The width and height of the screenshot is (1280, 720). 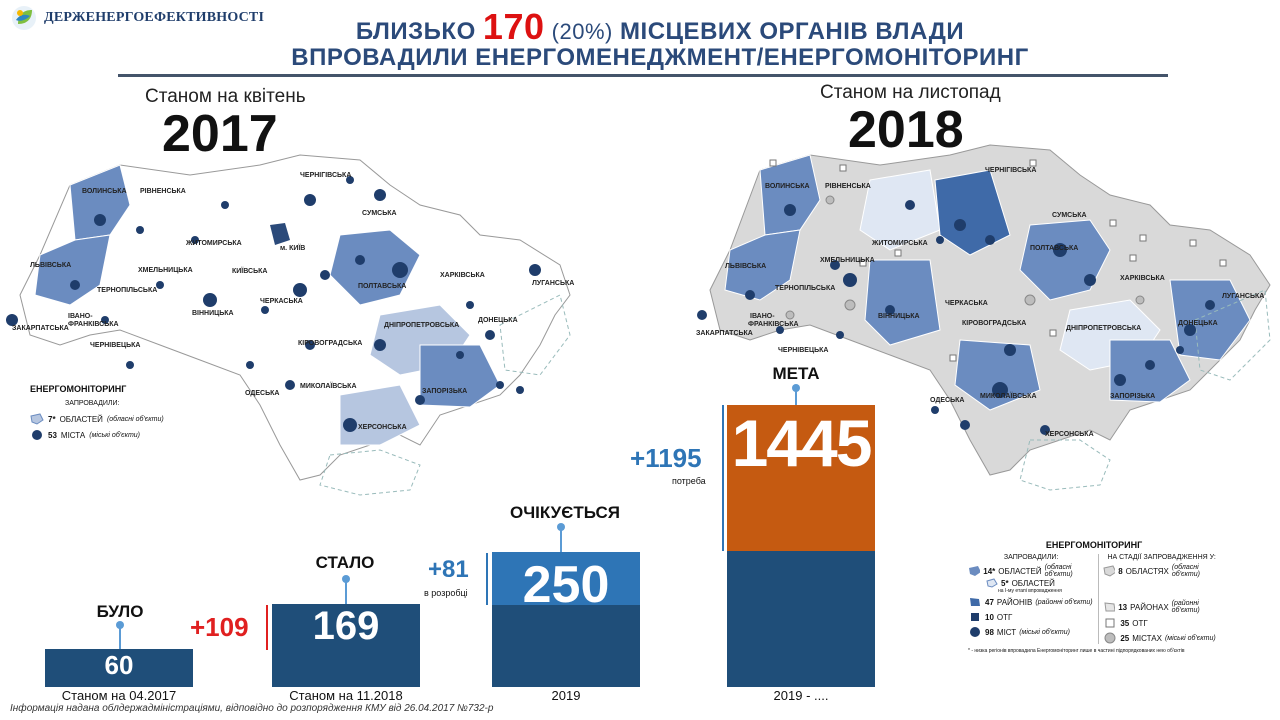 What do you see at coordinates (220, 134) in the screenshot?
I see `left-year: 2017` at bounding box center [220, 134].